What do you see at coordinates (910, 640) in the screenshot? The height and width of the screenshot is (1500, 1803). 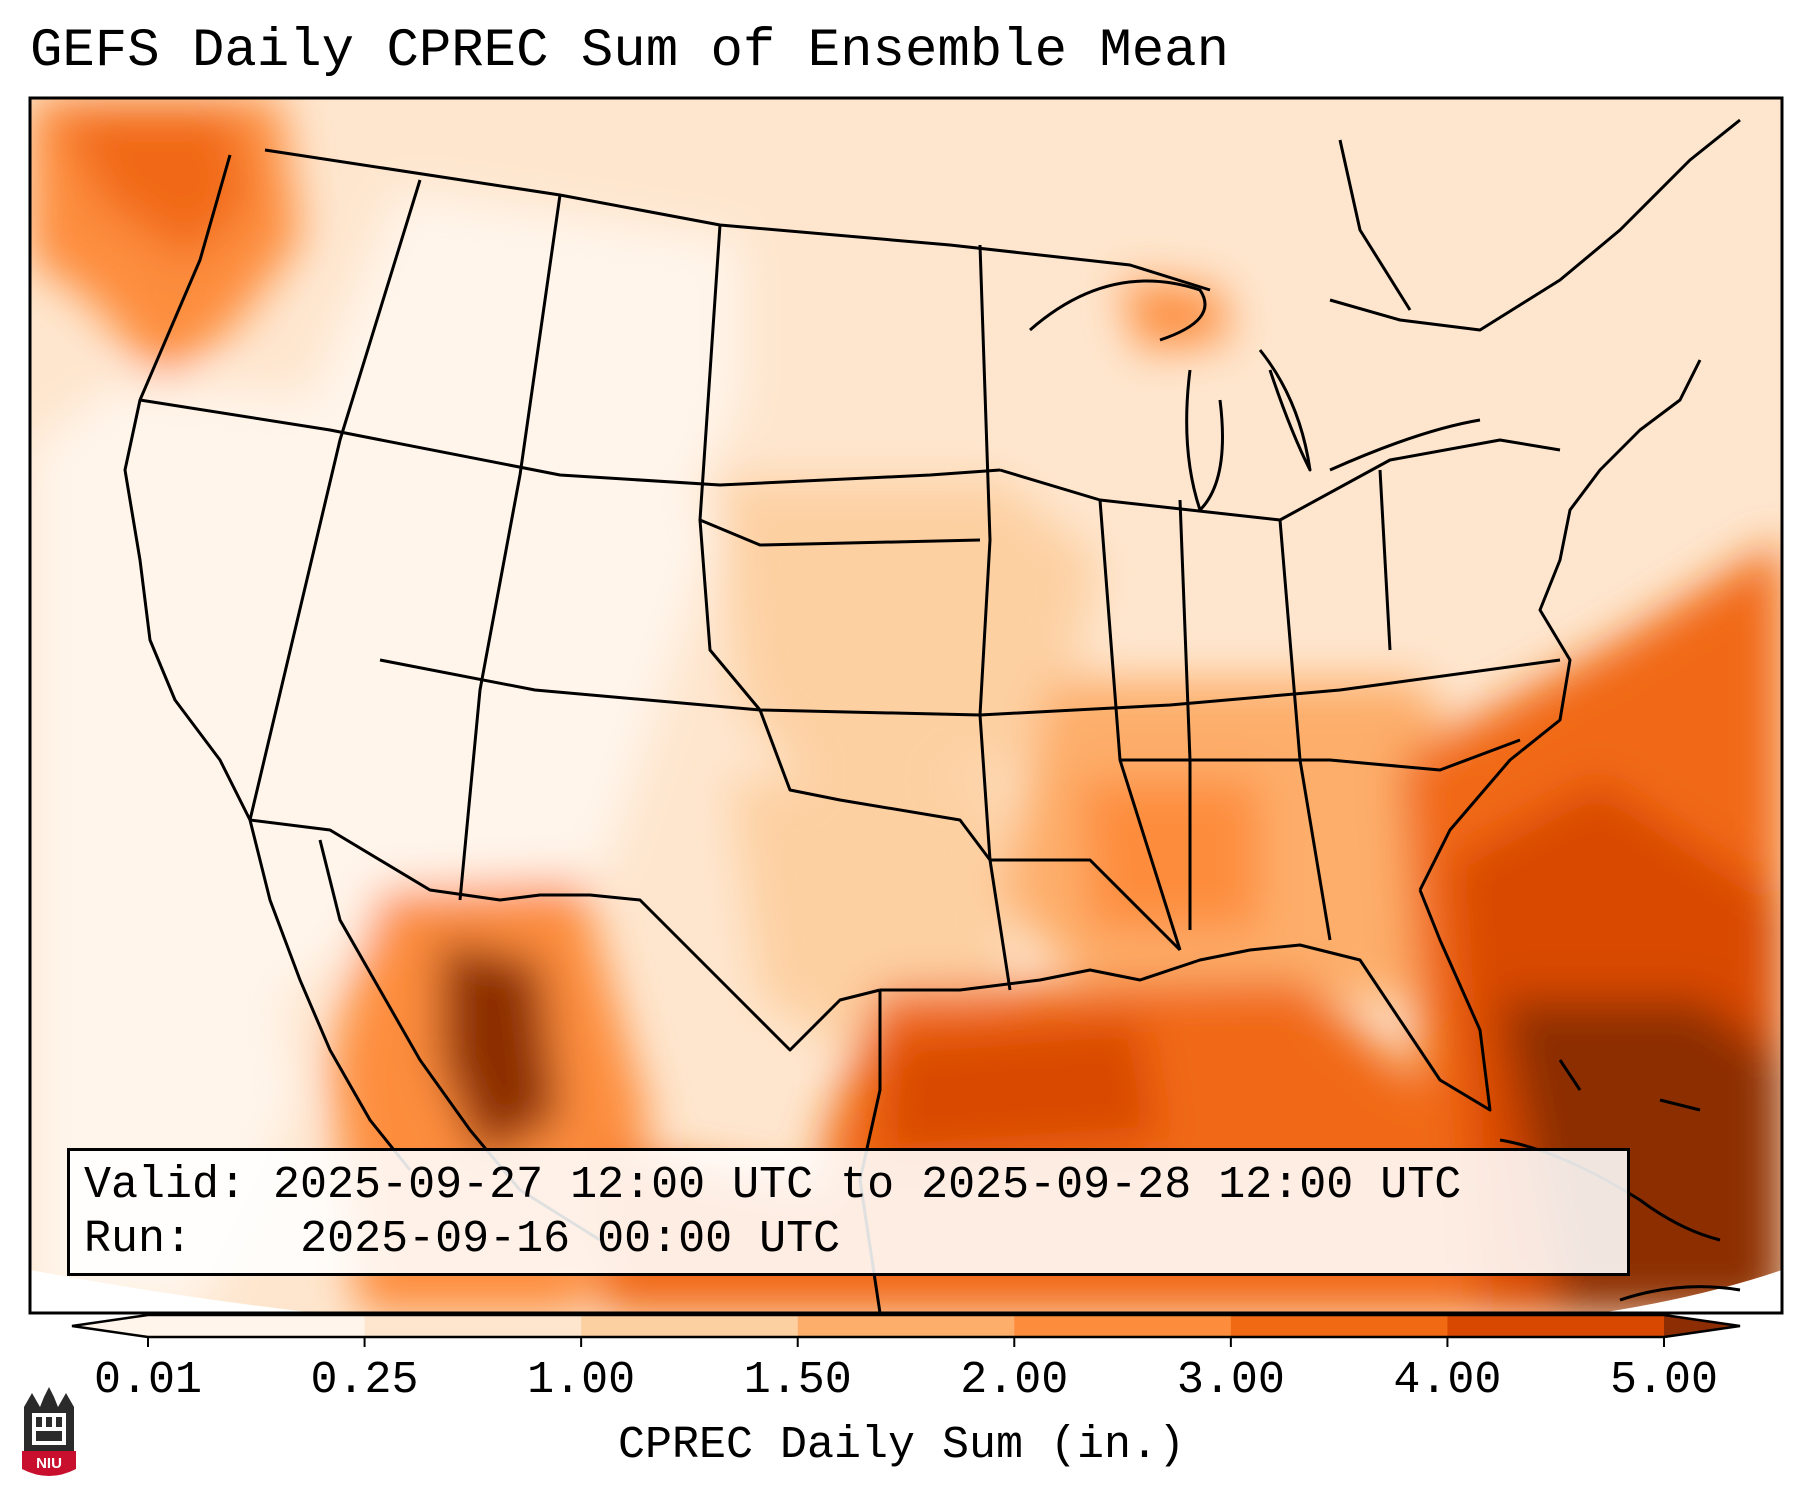 I see `precip-plains` at bounding box center [910, 640].